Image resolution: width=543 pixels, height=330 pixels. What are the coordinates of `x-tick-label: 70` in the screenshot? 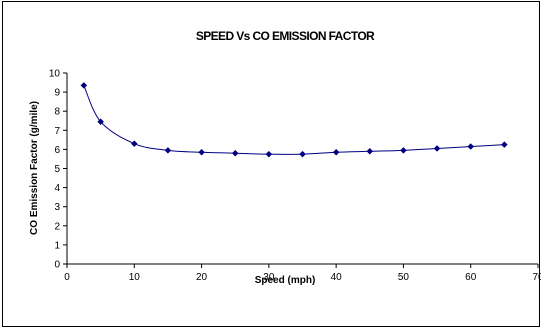 It's located at (536, 277).